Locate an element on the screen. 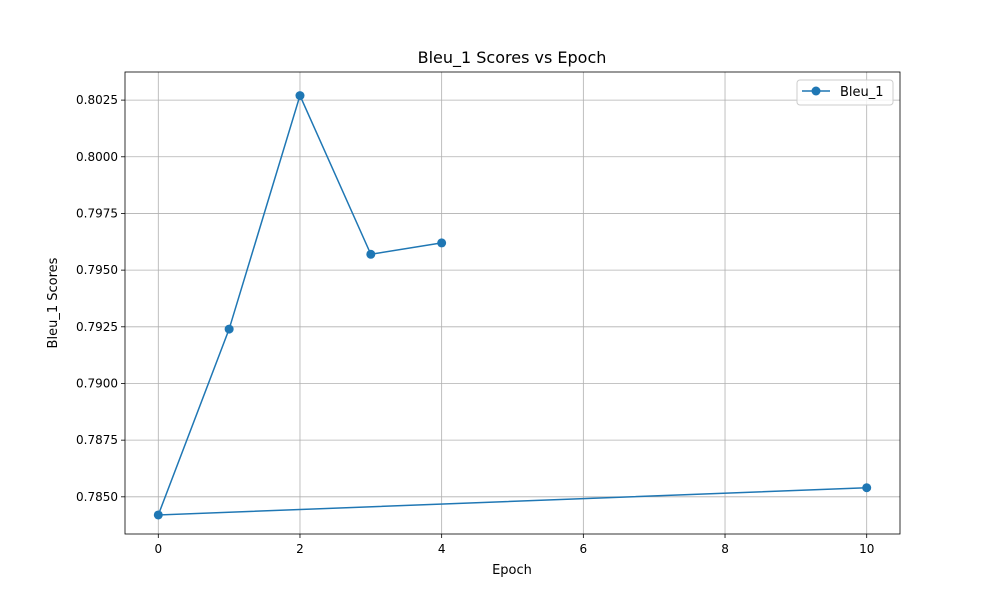 This screenshot has height=600, width=1000. y-axis-label: Bleu_1 Scores is located at coordinates (53, 302).